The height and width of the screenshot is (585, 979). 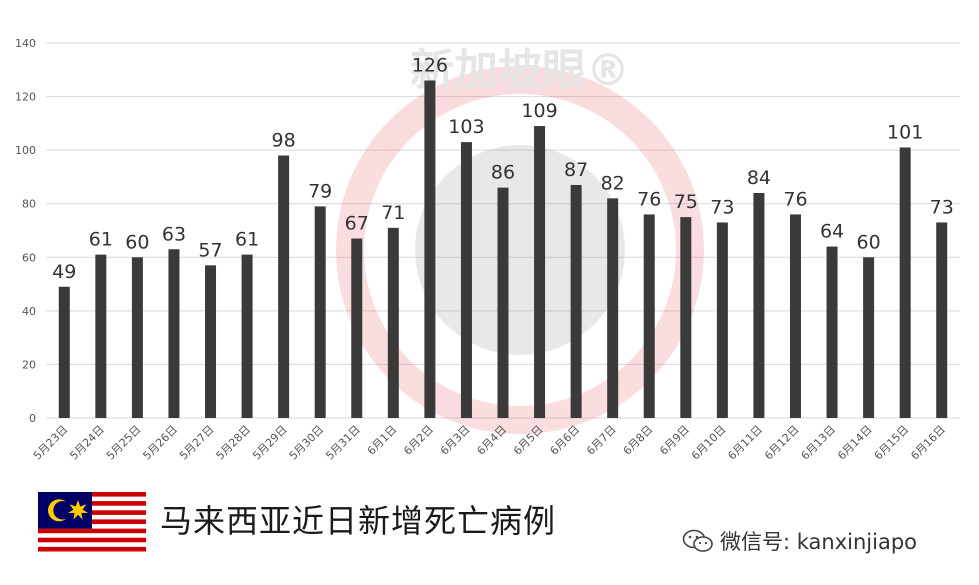 What do you see at coordinates (601, 440) in the screenshot?
I see `x-tick-label: 6月7日` at bounding box center [601, 440].